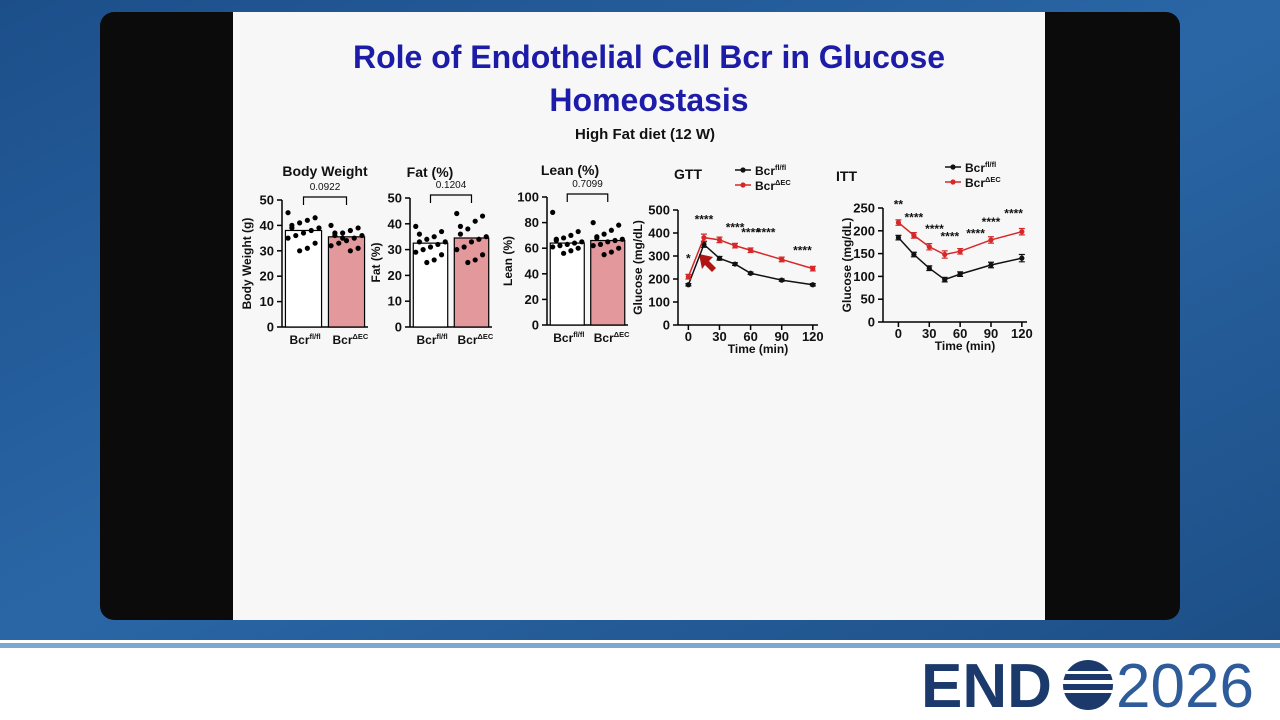 The height and width of the screenshot is (720, 1280). I want to click on x-tick-label: 0, so click(688, 336).